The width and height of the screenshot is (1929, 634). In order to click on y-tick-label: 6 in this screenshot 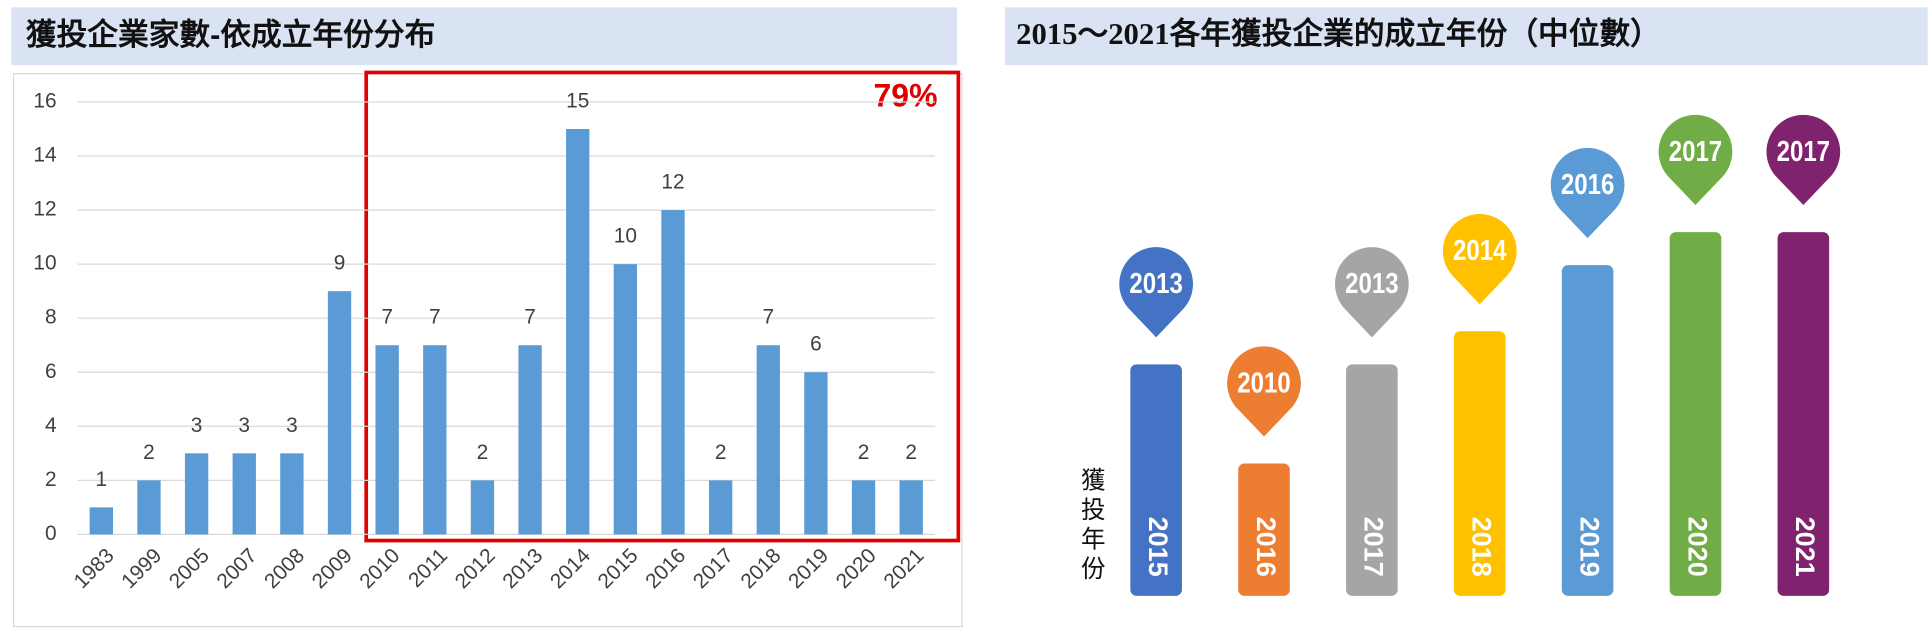, I will do `click(51, 371)`.